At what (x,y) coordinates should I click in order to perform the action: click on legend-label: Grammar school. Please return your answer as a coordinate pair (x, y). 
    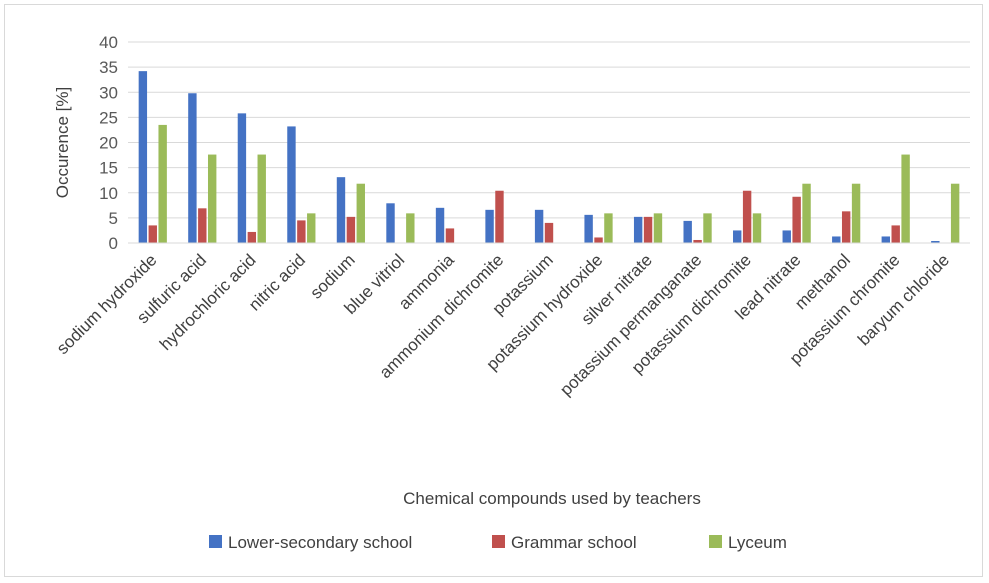
    Looking at the image, I should click on (574, 542).